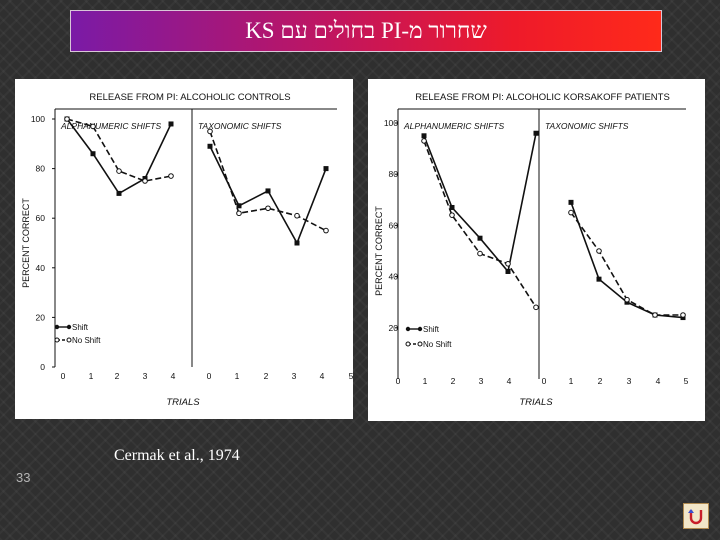  What do you see at coordinates (189, 97) in the screenshot?
I see `chart-title: RELEASE FROM PI: ALCOHOLIC CONTROLS` at bounding box center [189, 97].